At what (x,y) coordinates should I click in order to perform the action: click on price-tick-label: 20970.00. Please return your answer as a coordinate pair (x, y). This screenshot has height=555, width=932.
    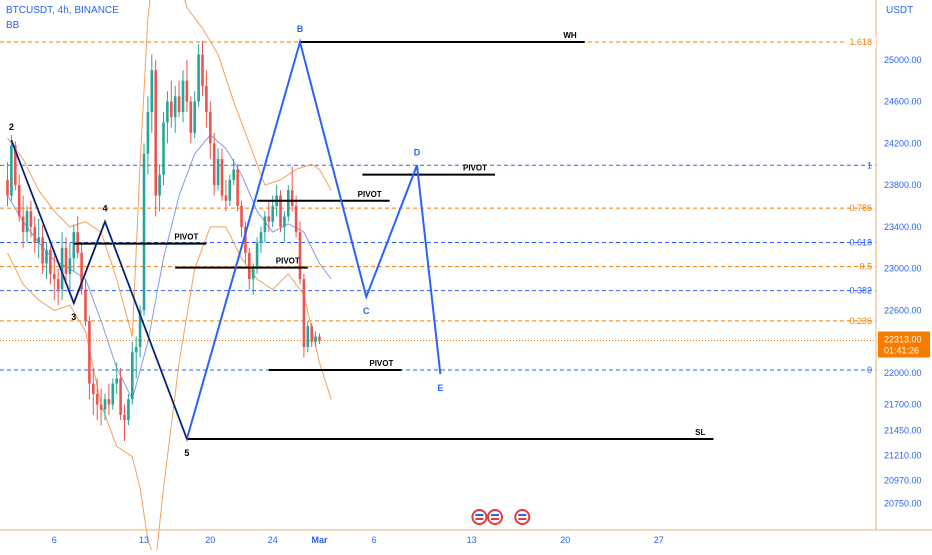
    Looking at the image, I should click on (903, 481).